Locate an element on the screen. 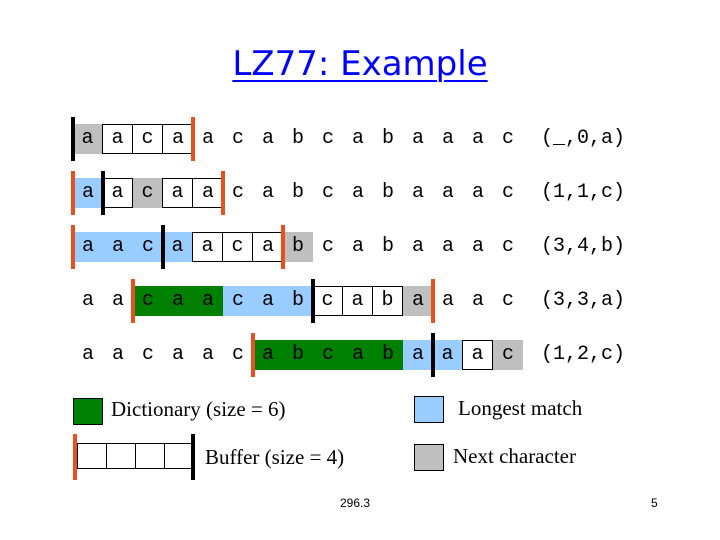 This screenshot has height=540, width=720. window-start-marker-sample is located at coordinates (75, 457).